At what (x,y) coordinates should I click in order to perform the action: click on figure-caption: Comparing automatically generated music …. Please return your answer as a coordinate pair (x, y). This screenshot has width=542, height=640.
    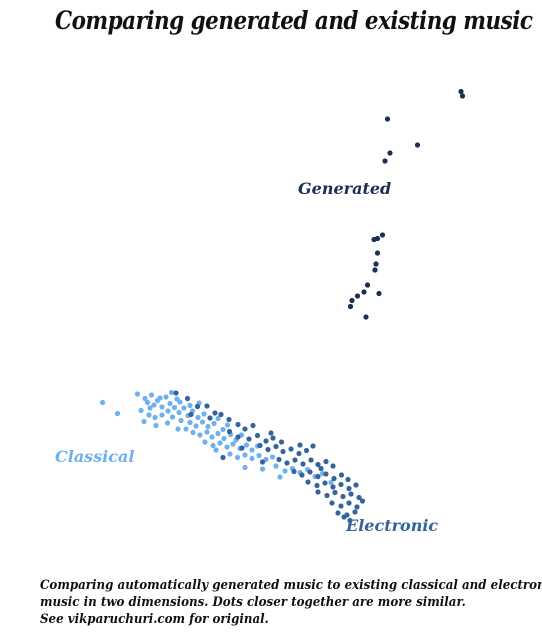
    Looking at the image, I should click on (291, 601).